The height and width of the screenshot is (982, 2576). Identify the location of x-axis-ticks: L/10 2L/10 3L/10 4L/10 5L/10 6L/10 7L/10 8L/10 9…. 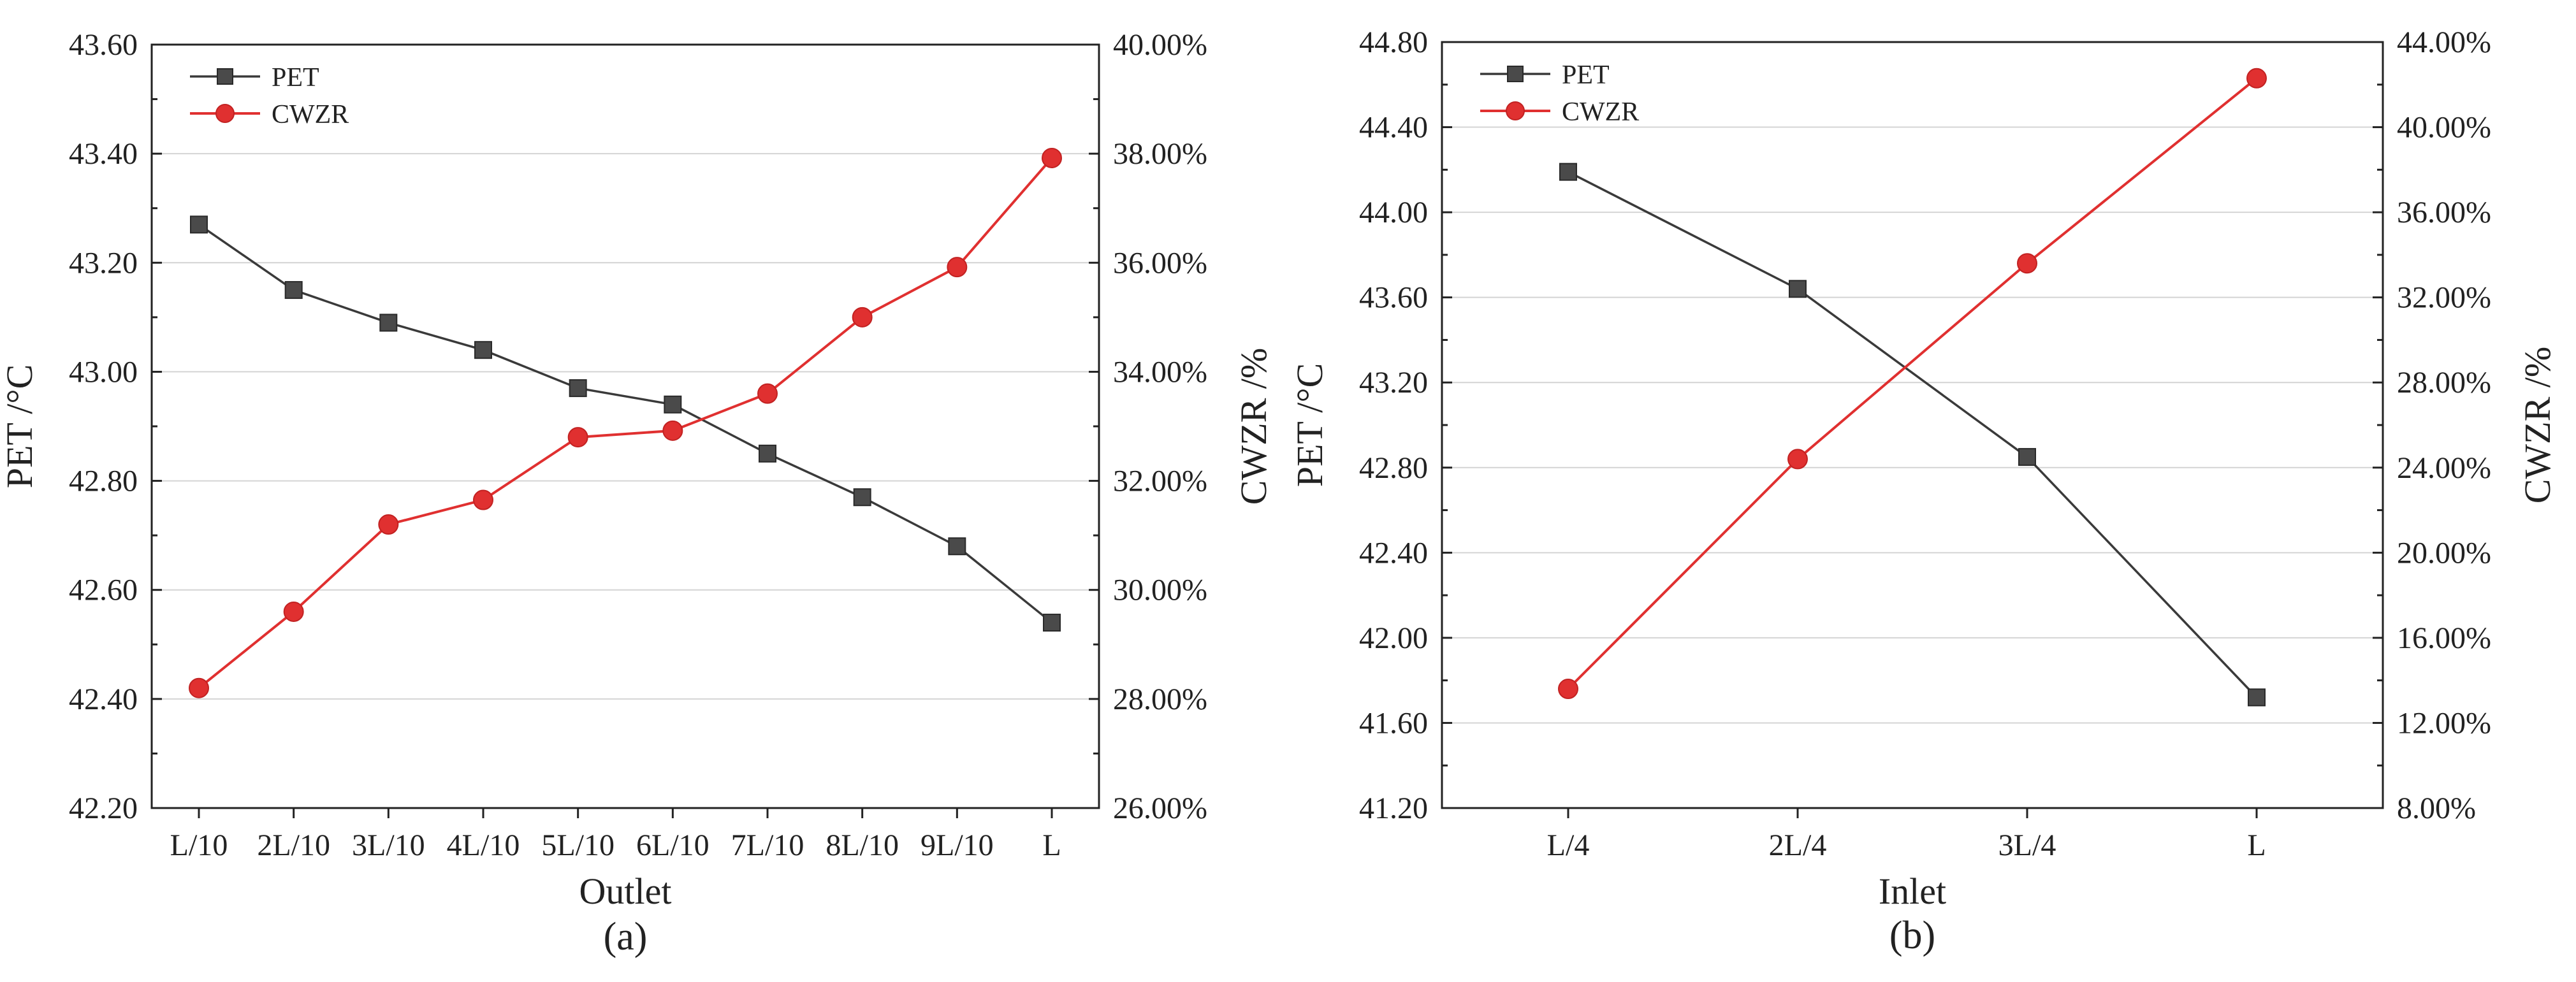
(615, 835).